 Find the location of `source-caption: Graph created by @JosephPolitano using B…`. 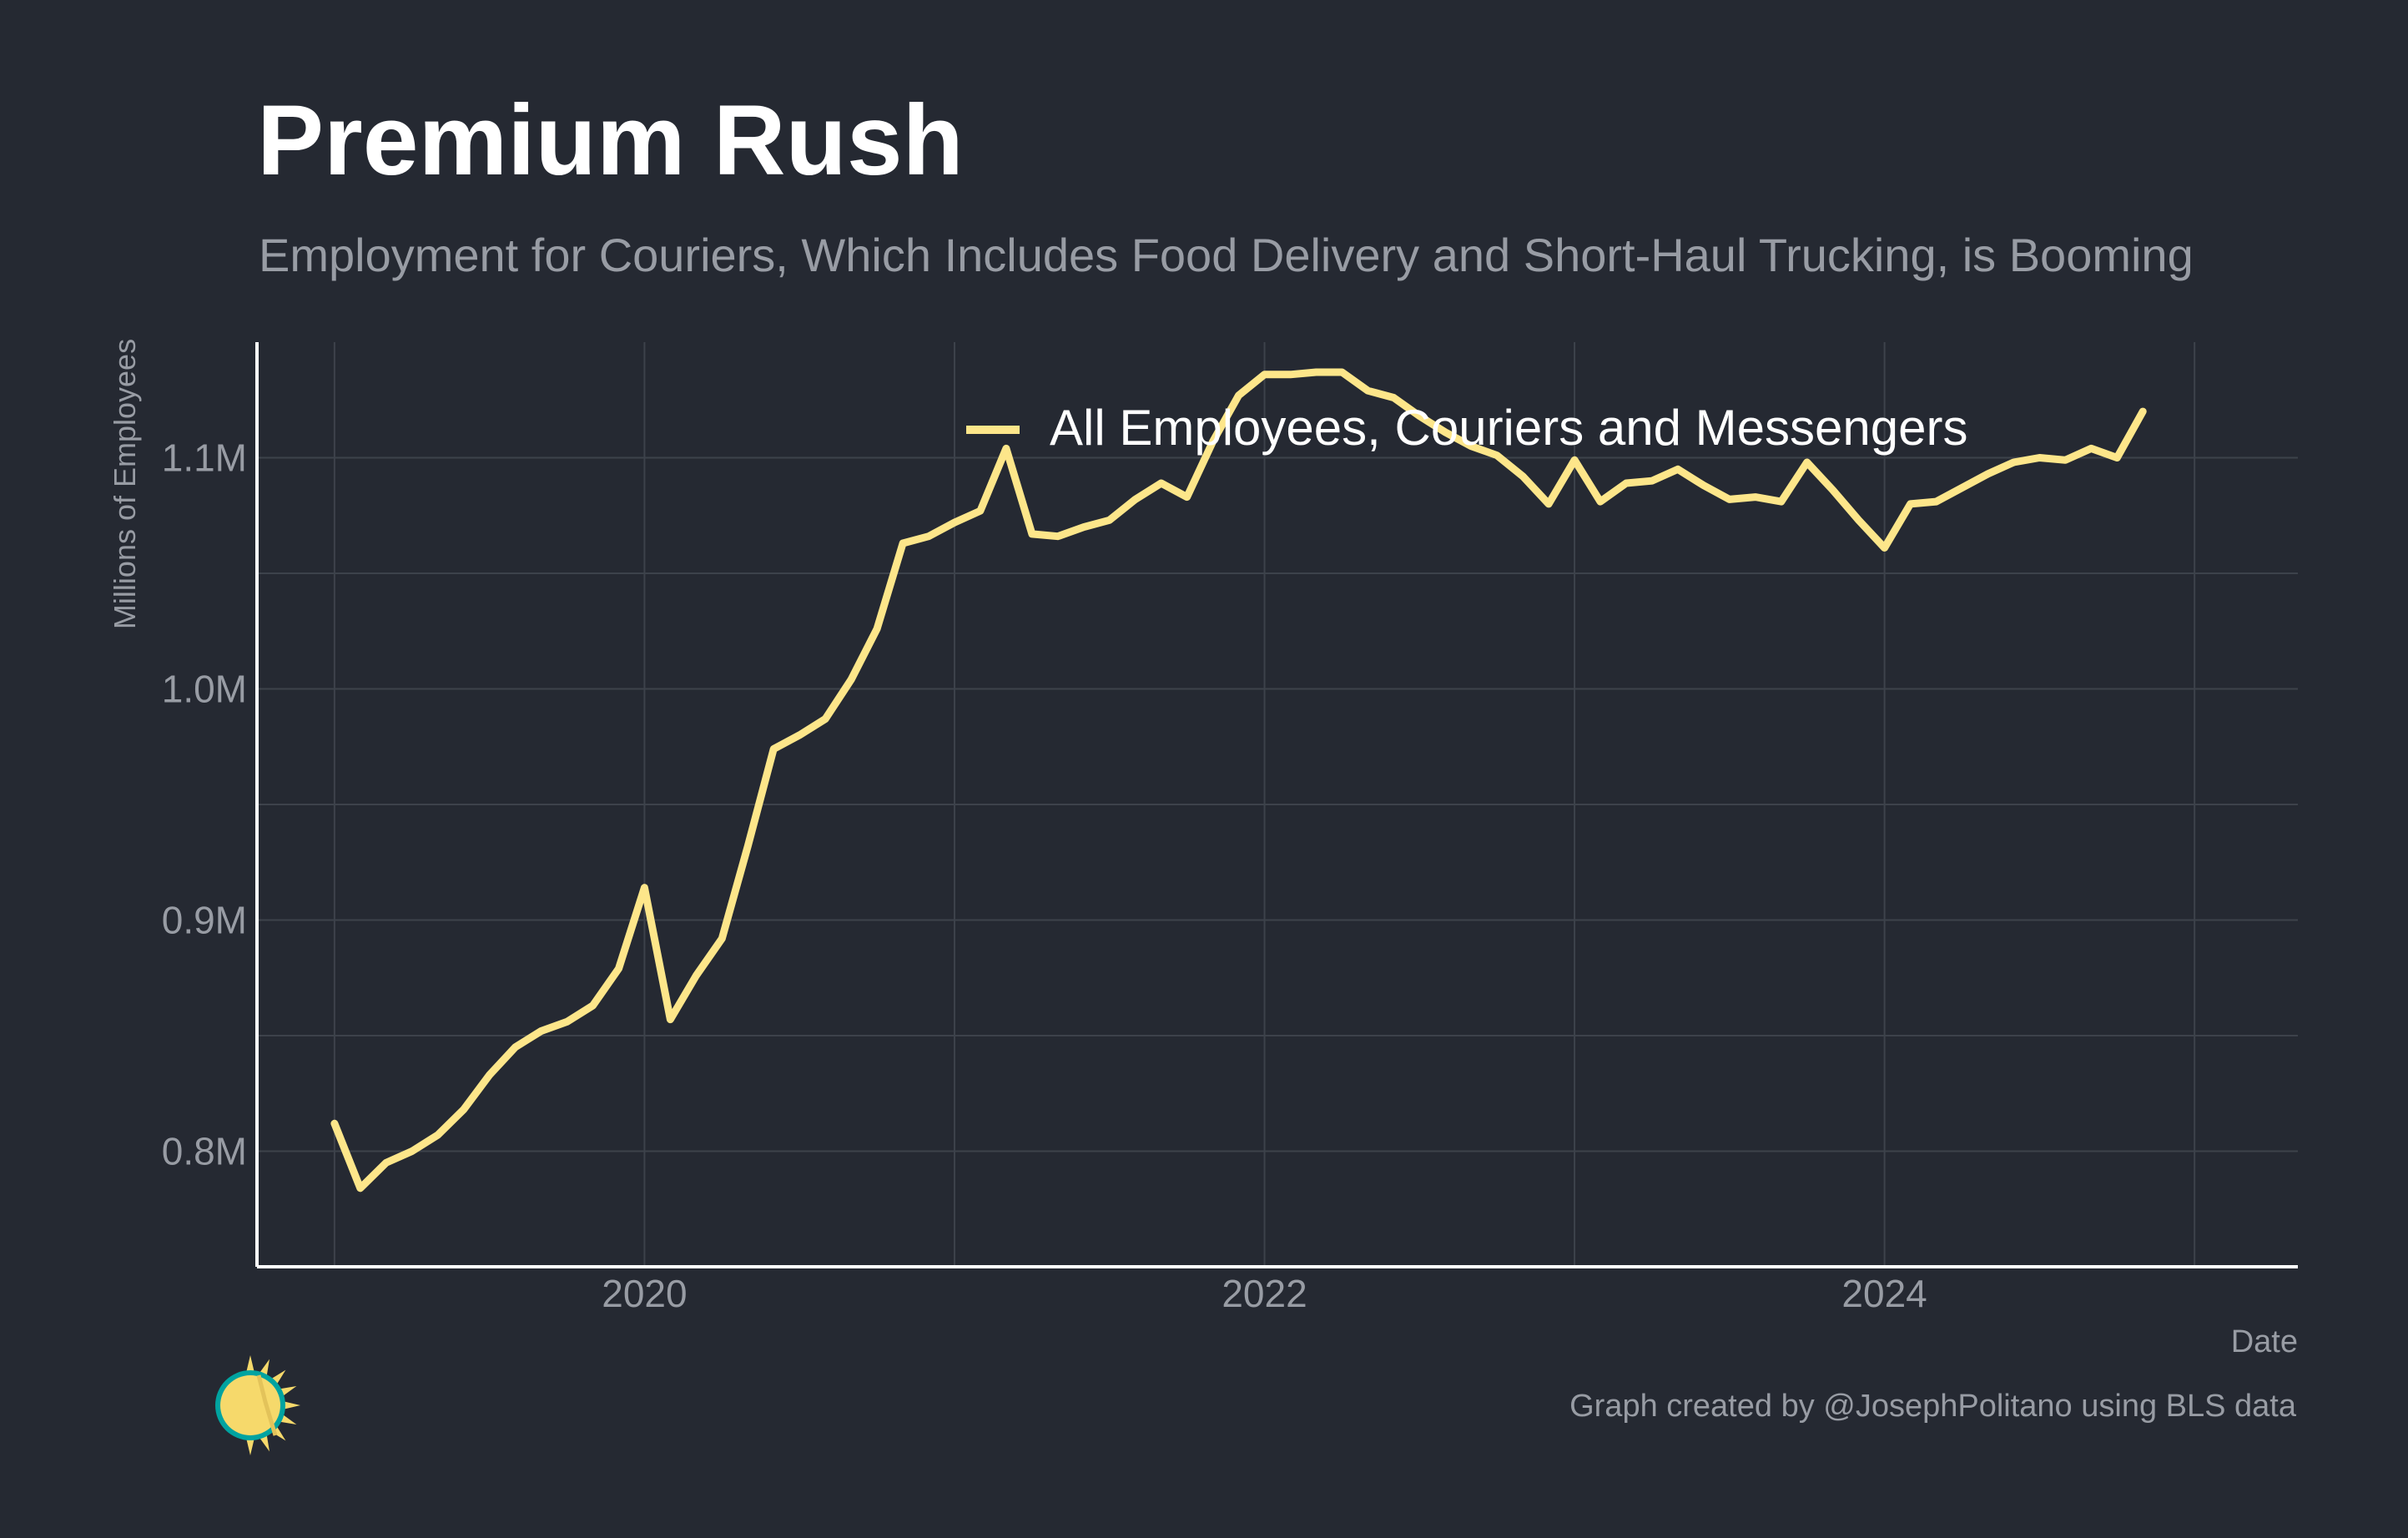

source-caption: Graph created by @JosephPolitano using B… is located at coordinates (1932, 1406).